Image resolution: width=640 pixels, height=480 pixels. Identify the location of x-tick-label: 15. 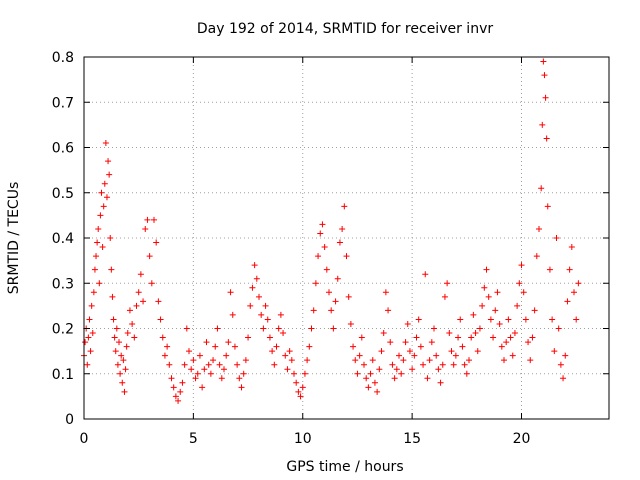
(412, 439).